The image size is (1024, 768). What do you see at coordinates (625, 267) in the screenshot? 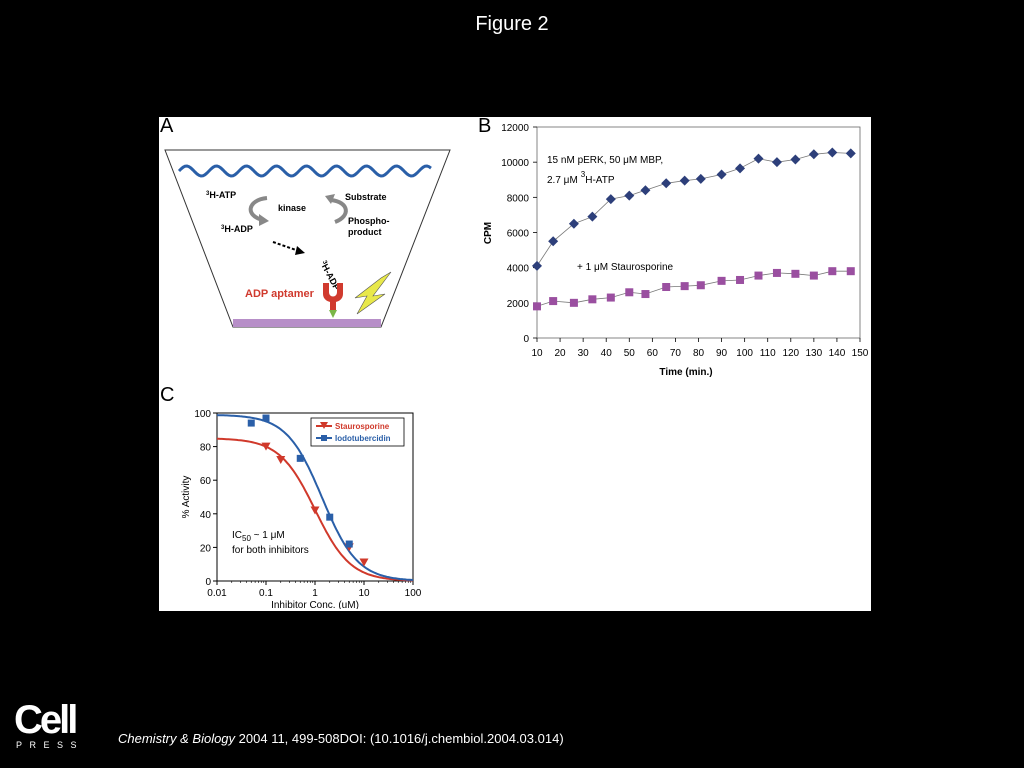
I see `annotation-staurosporine: + 1 μM Staurosporine` at bounding box center [625, 267].